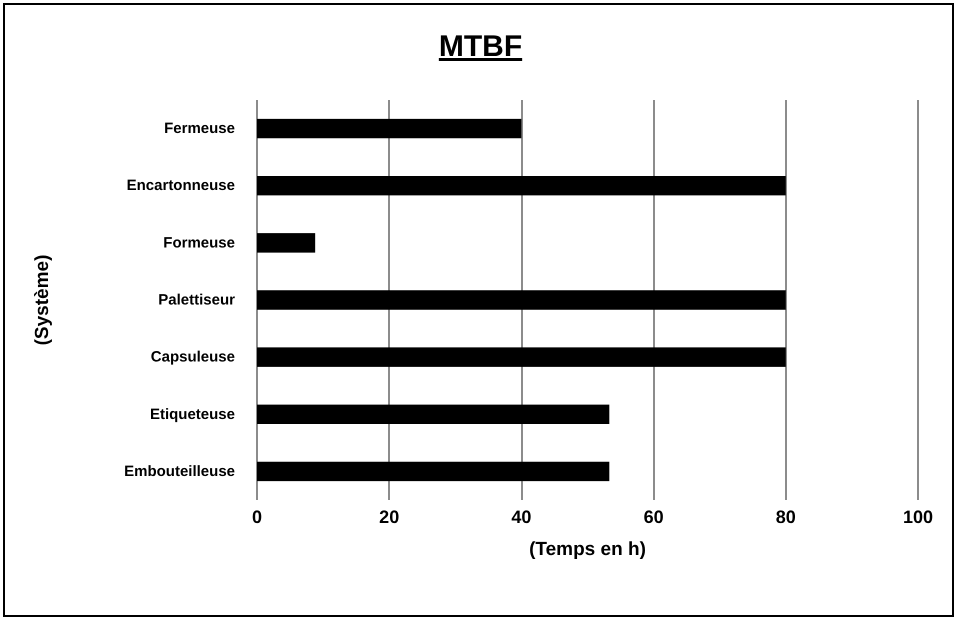  I want to click on x-axis-title: (Temps en h), so click(587, 549).